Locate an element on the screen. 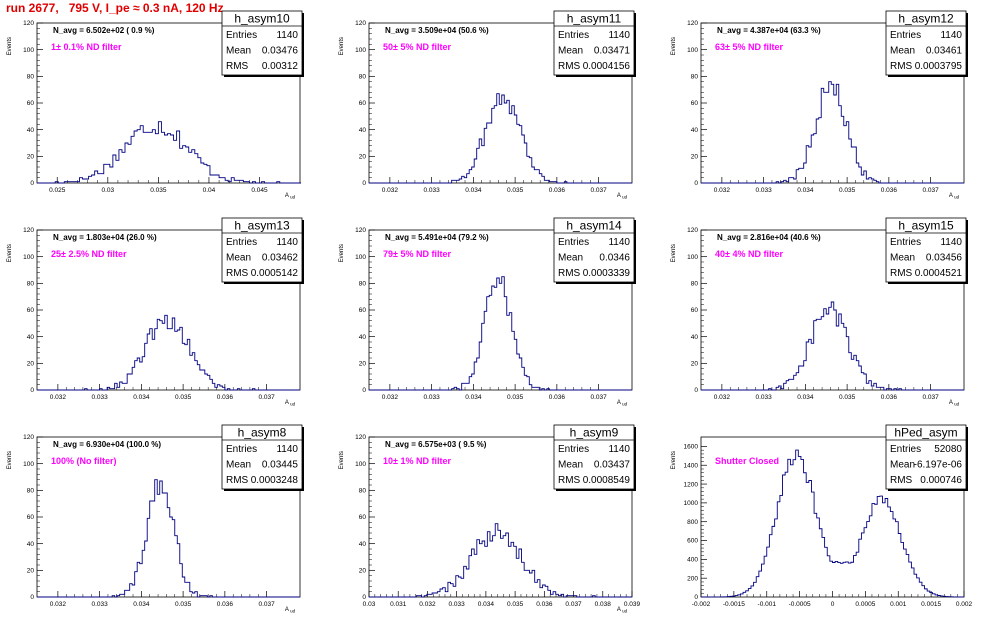 The height and width of the screenshot is (622, 996). y-tick-label: 60 is located at coordinates (695, 310).